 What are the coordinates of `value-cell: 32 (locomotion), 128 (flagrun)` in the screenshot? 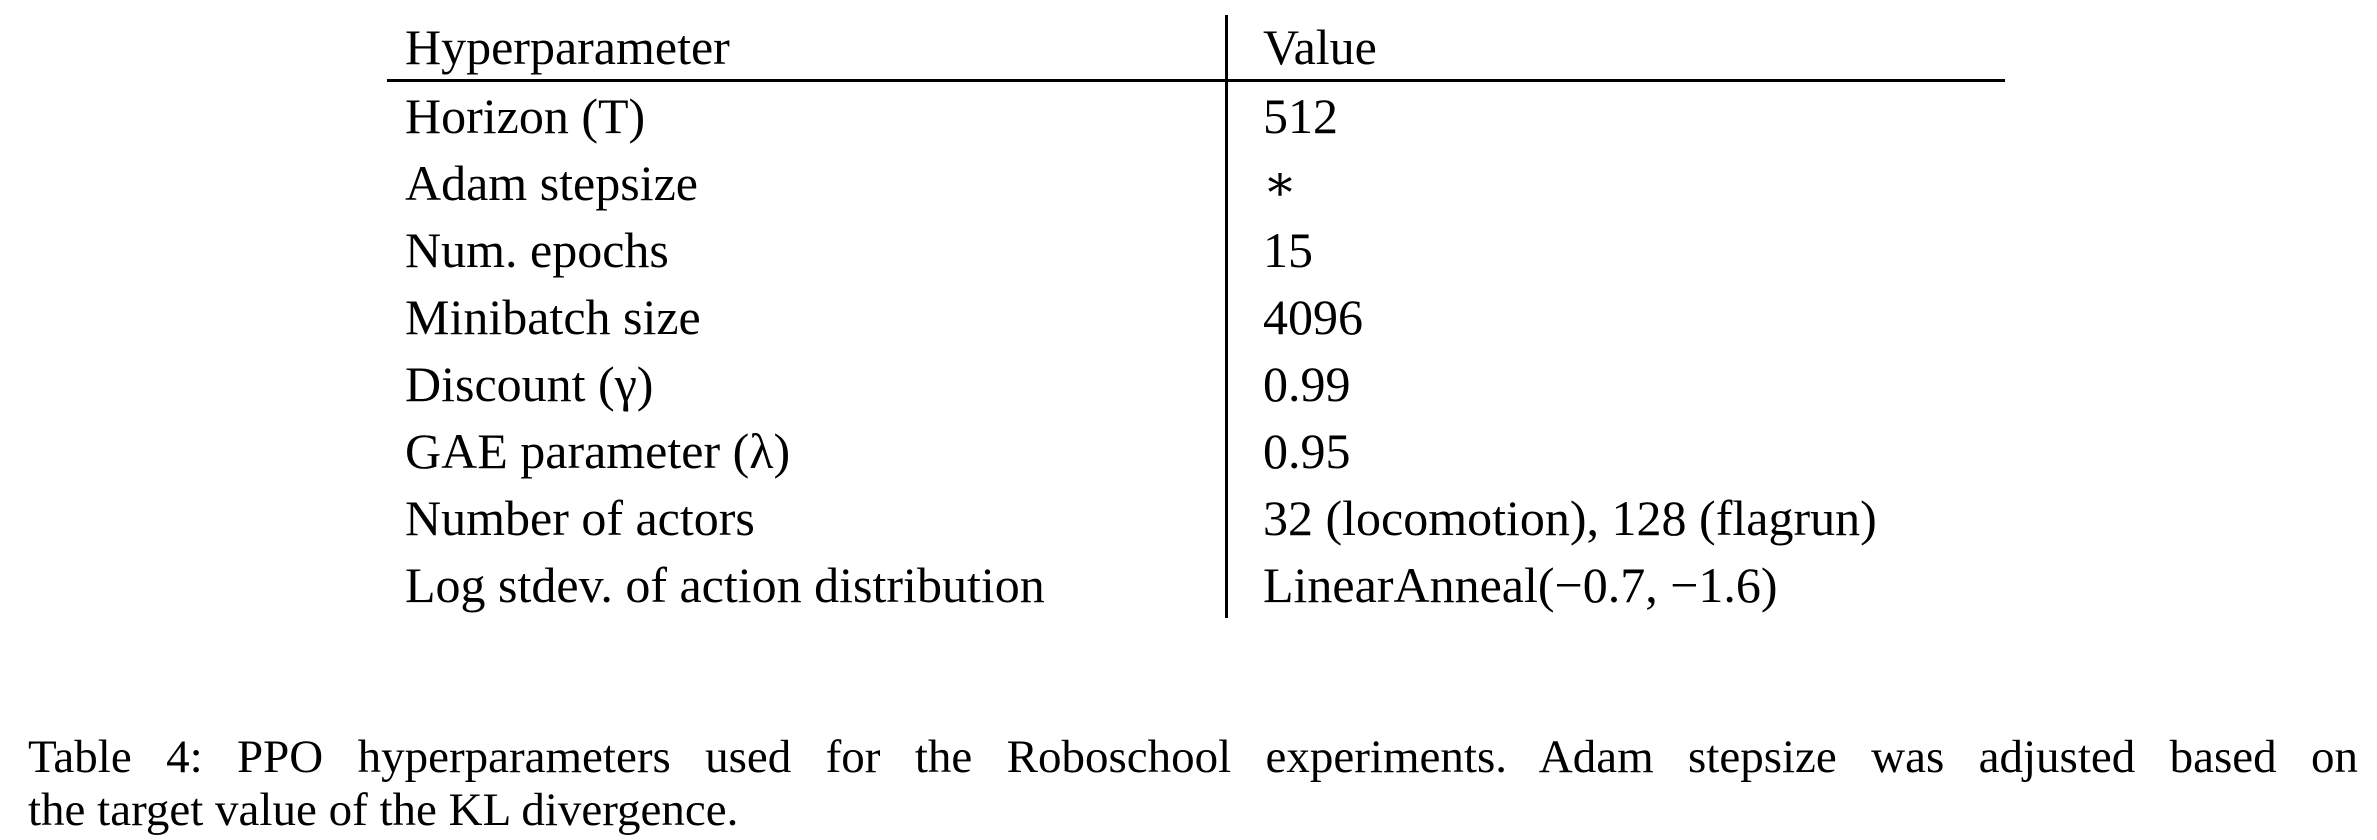 It's located at (1615, 517).